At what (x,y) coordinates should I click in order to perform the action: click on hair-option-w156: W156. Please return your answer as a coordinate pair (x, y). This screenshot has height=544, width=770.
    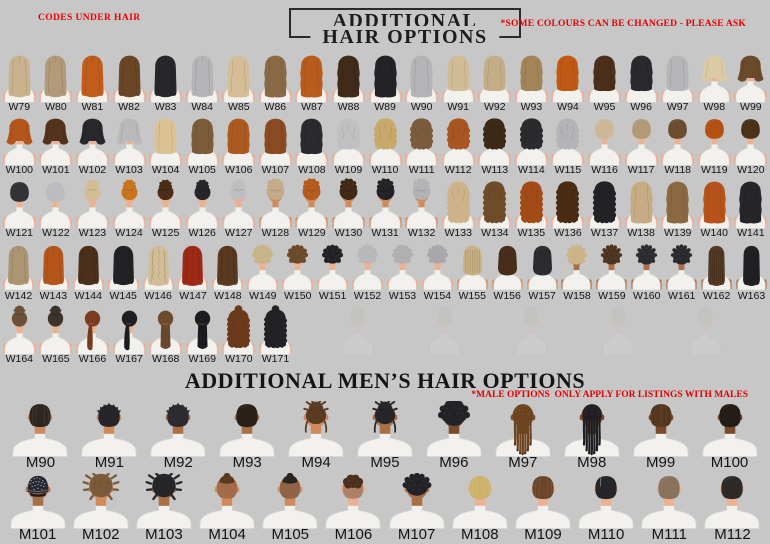
    Looking at the image, I should click on (507, 272).